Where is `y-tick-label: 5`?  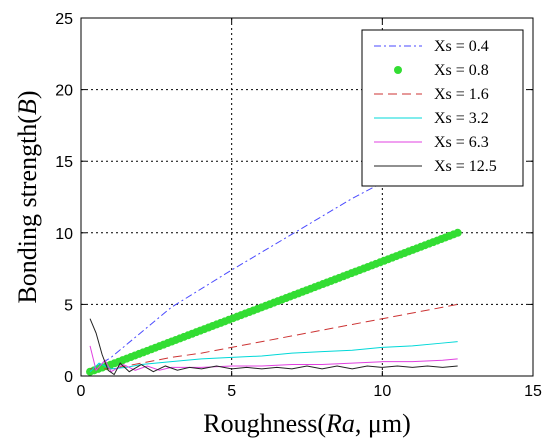
y-tick-label: 5 is located at coordinates (68, 305).